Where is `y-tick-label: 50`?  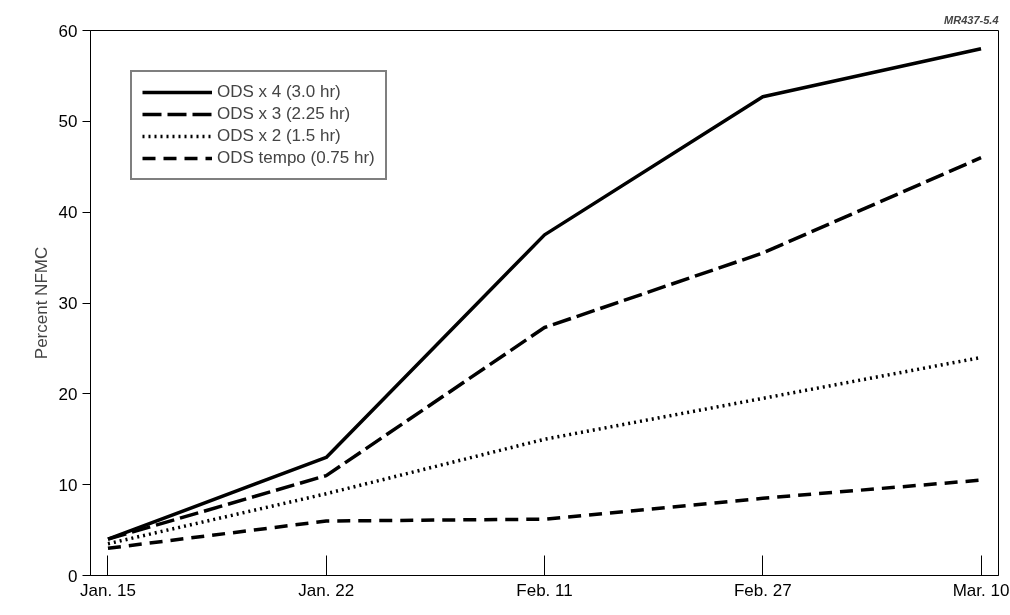 y-tick-label: 50 is located at coordinates (68, 122).